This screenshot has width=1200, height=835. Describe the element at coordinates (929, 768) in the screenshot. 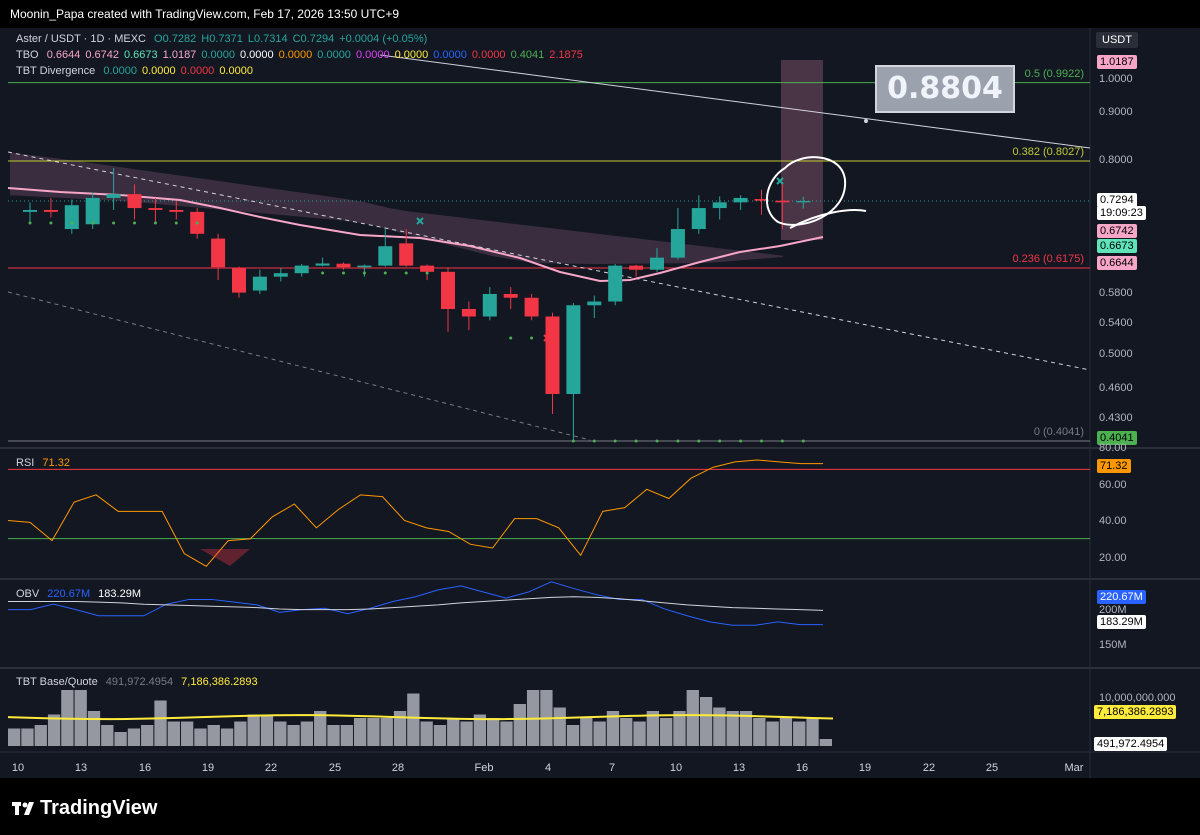

I see `x-axis-label-14: 22` at that location.